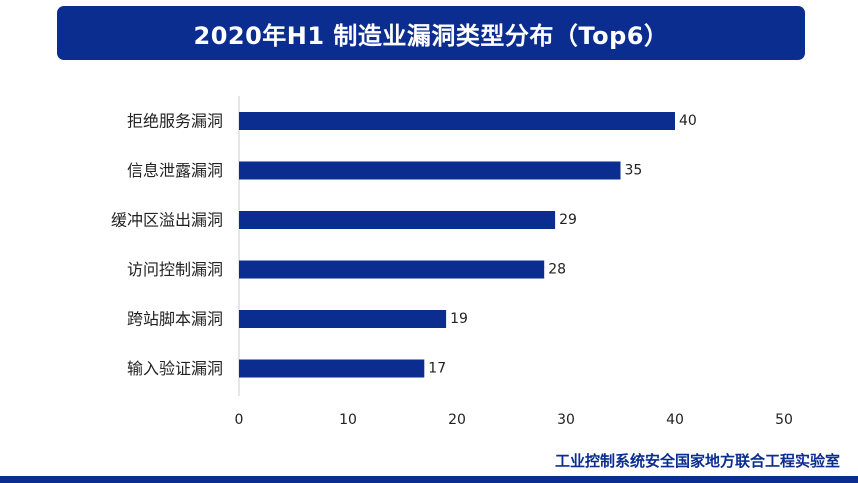 The height and width of the screenshot is (483, 858). I want to click on value-label: 17, so click(437, 369).